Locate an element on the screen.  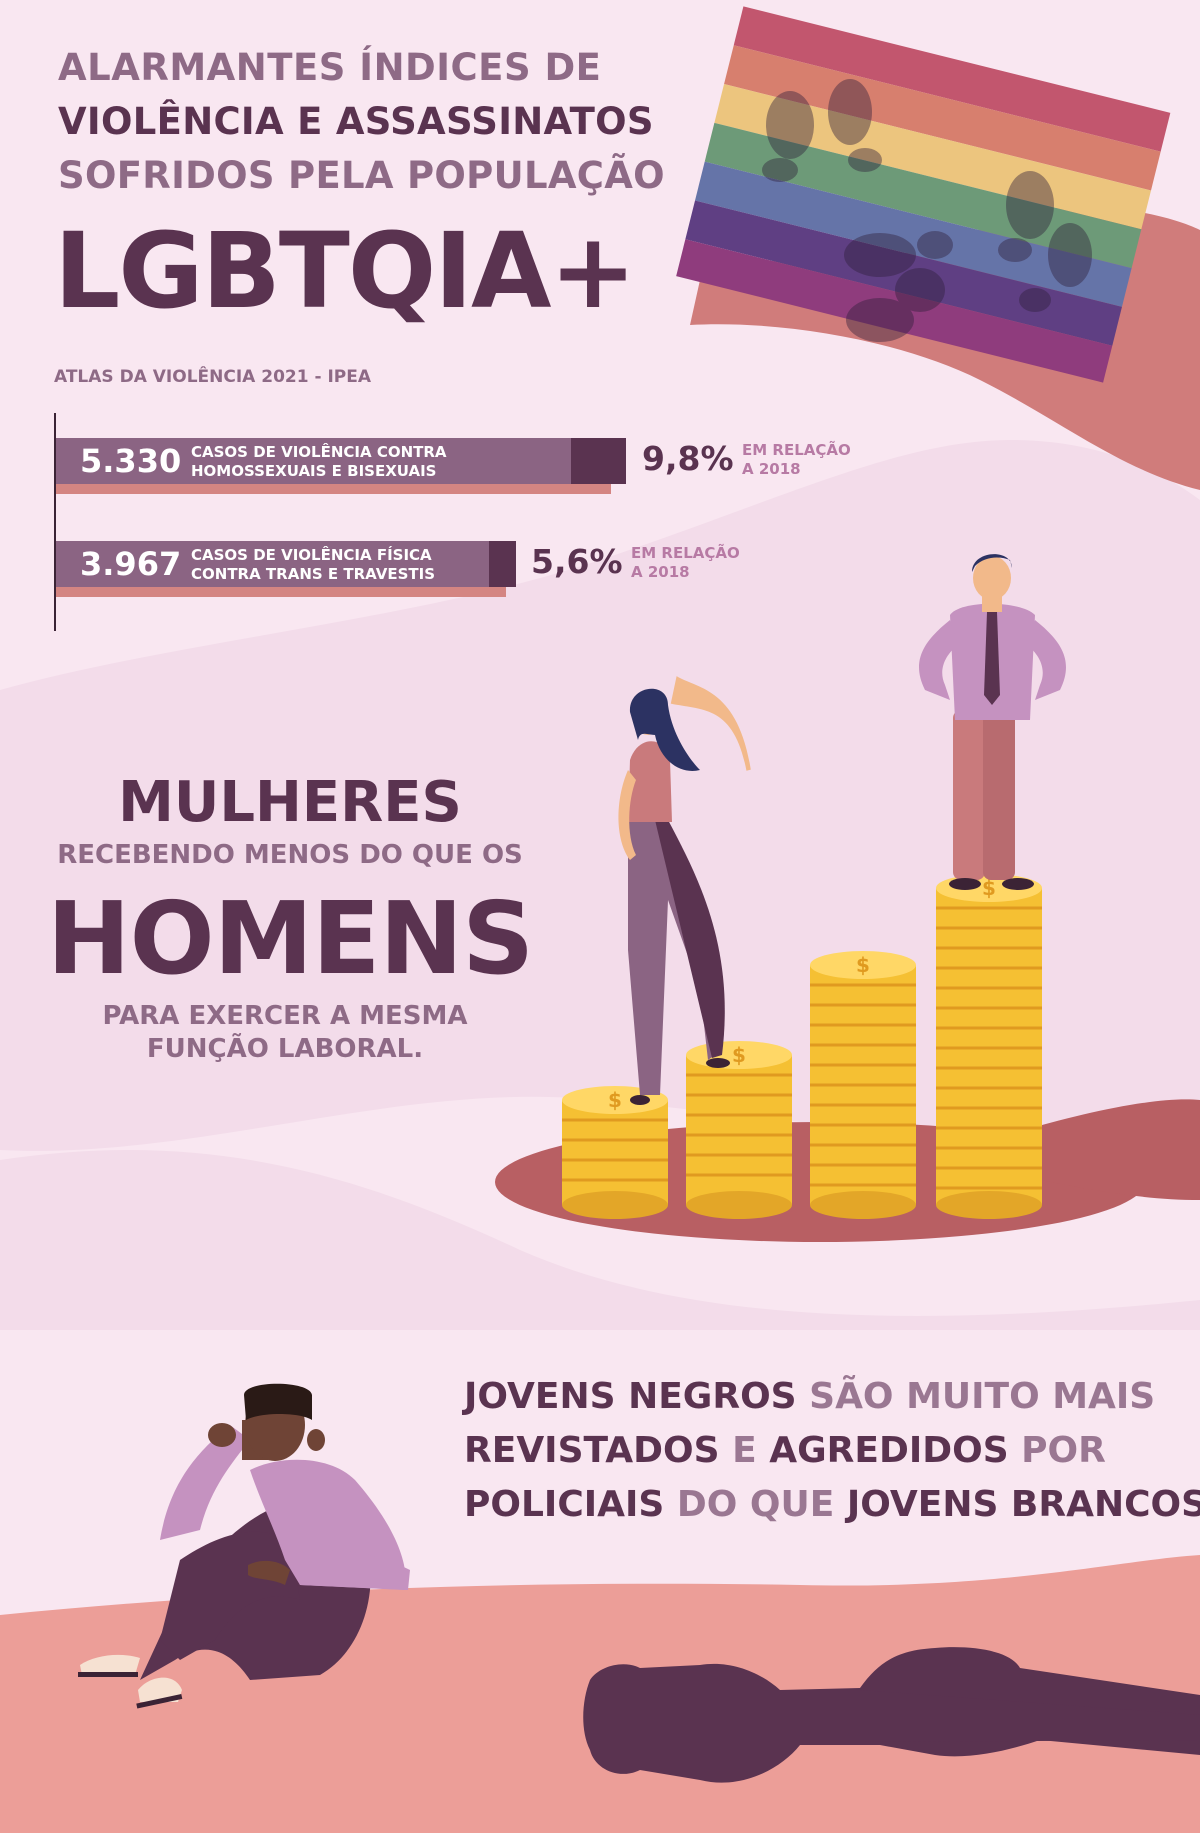
heading-line-3: SOFRIDOS PELA POPULAÇÃO is located at coordinates (361, 175).